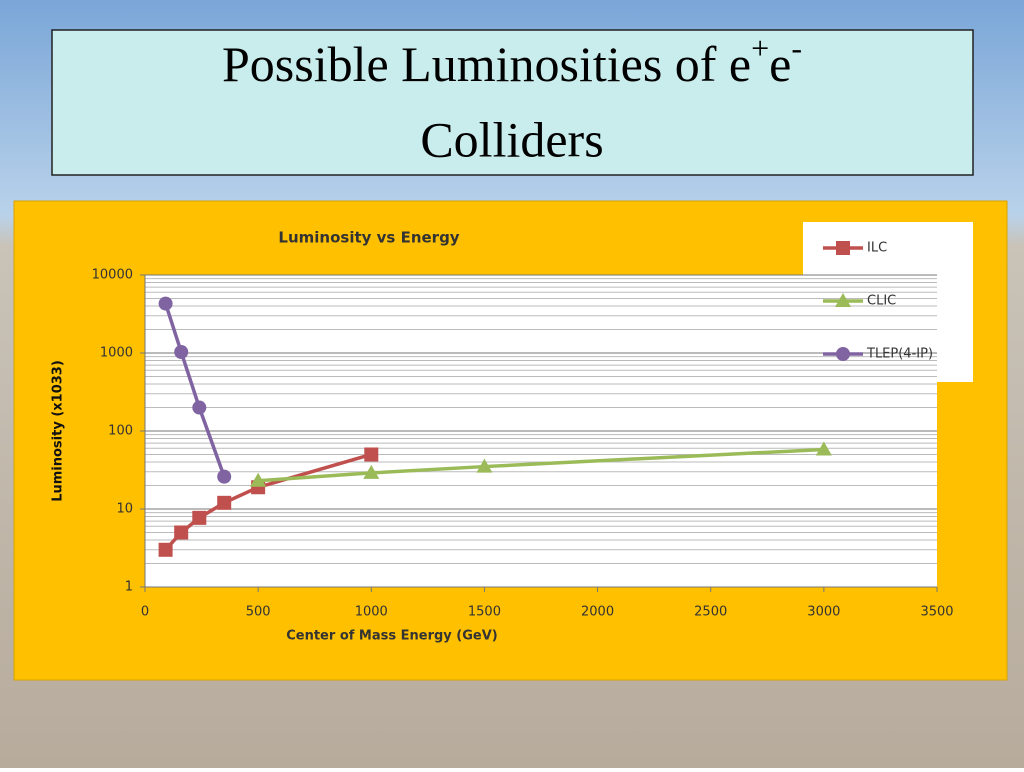  Describe the element at coordinates (780, 64) in the screenshot. I see `title-text: e` at that location.